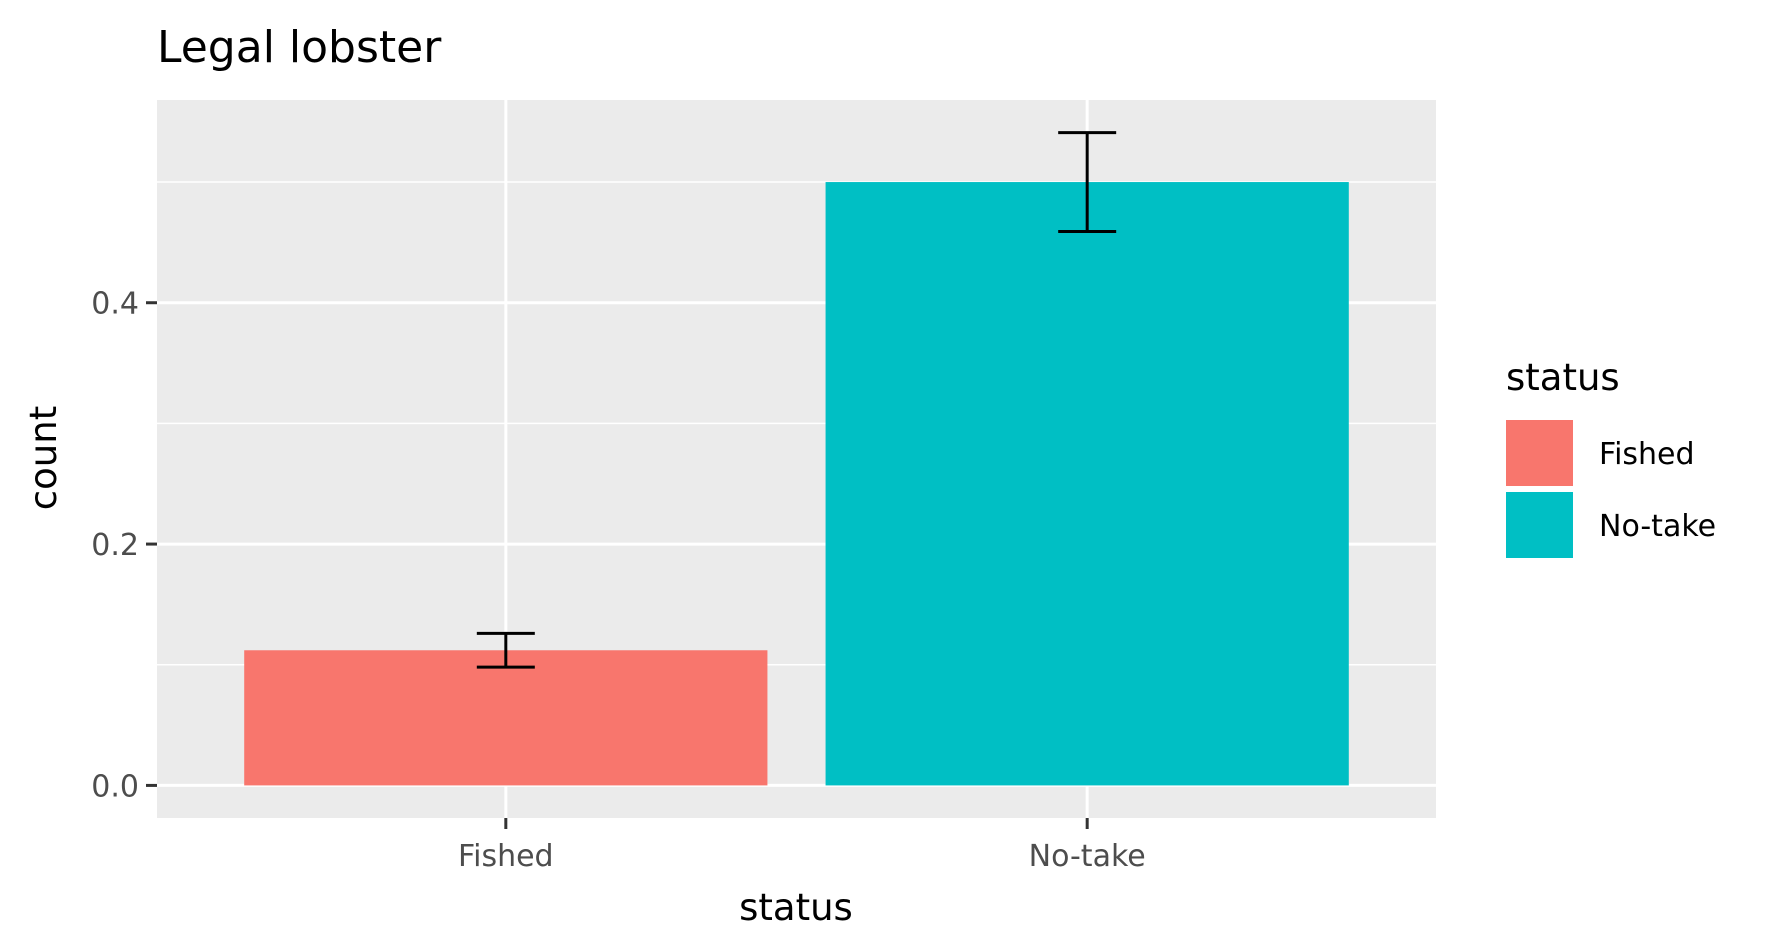  What do you see at coordinates (506, 718) in the screenshot?
I see `bar-fished` at bounding box center [506, 718].